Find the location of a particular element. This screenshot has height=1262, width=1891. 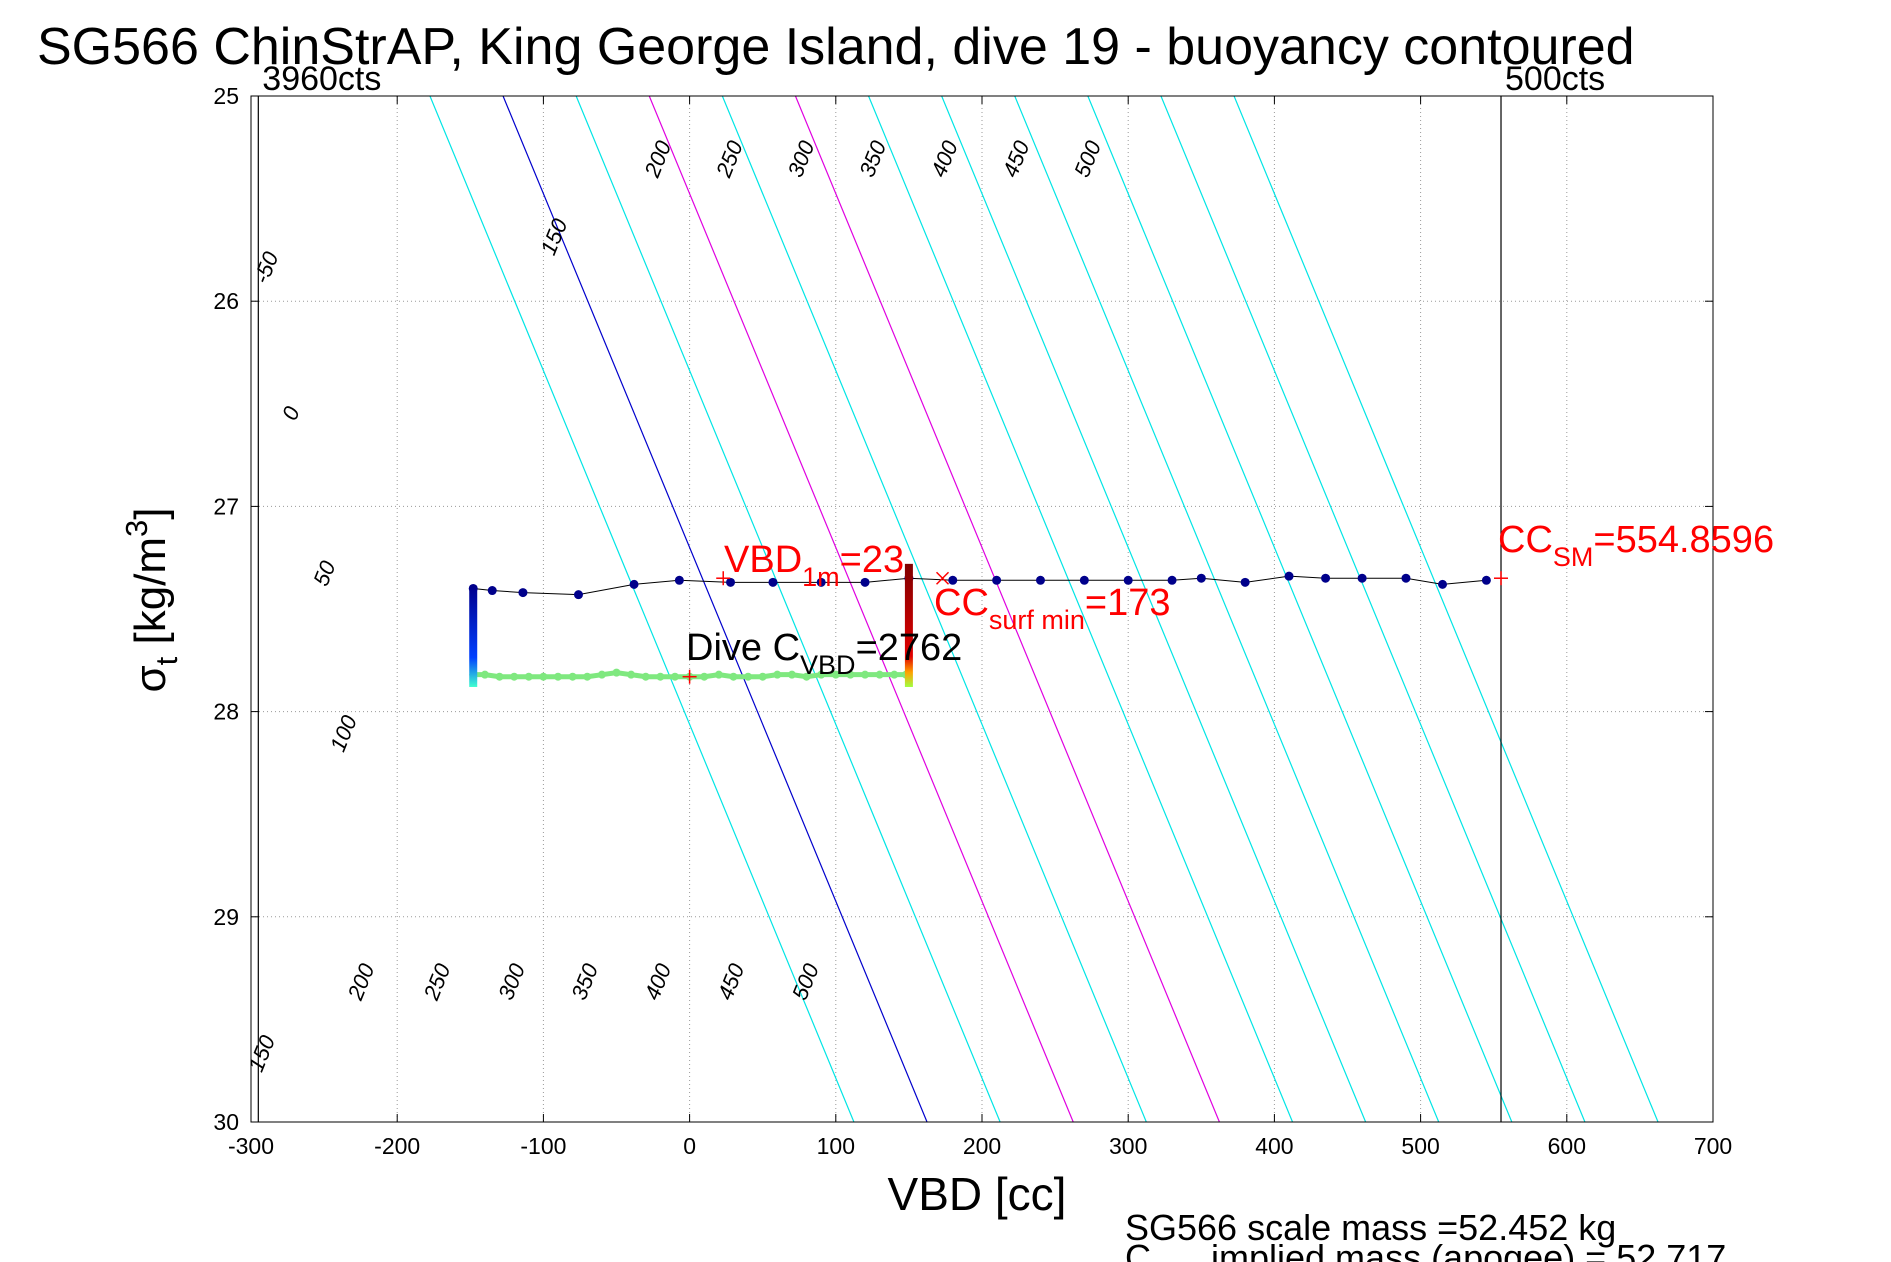

y-axis-label-sub: t is located at coordinates (166, 660).